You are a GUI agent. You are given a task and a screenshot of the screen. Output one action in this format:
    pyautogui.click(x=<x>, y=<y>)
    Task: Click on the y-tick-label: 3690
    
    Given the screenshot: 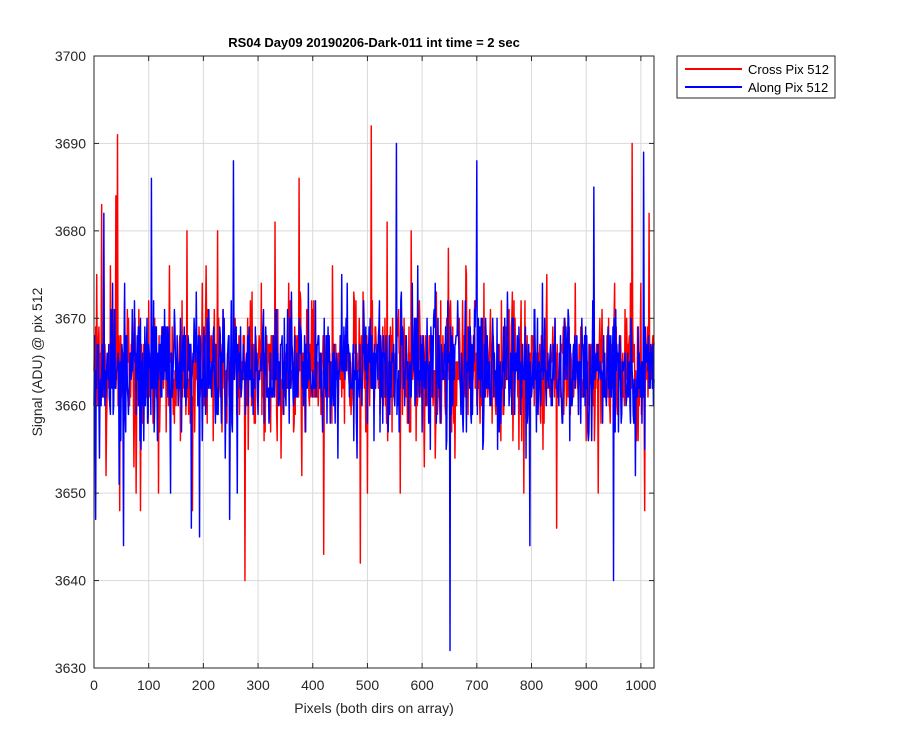 What is the action you would take?
    pyautogui.click(x=70, y=143)
    